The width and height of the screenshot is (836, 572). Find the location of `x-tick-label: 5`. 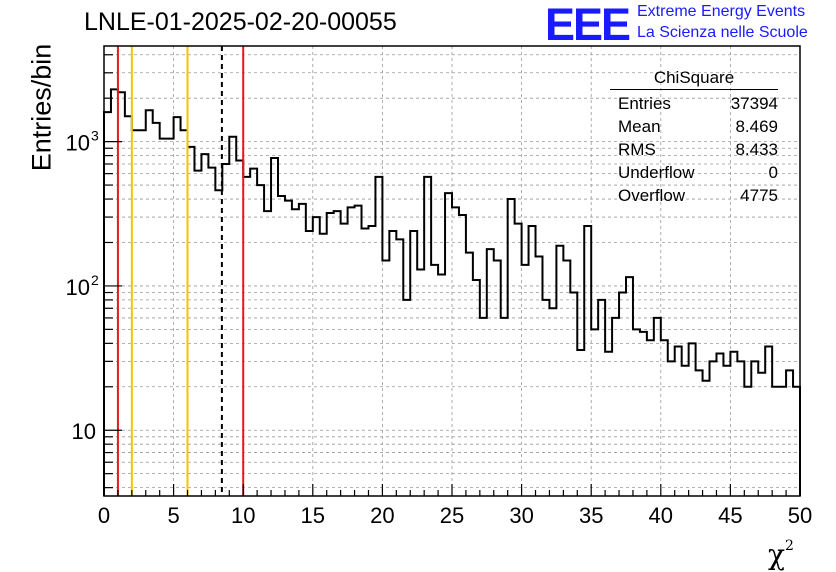

x-tick-label: 5 is located at coordinates (173, 515).